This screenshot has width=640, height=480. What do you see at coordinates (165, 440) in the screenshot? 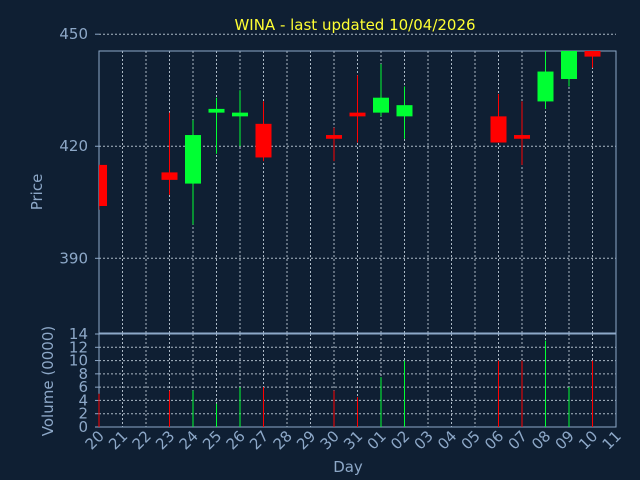
I see `x-tick-label: 23` at bounding box center [165, 440].